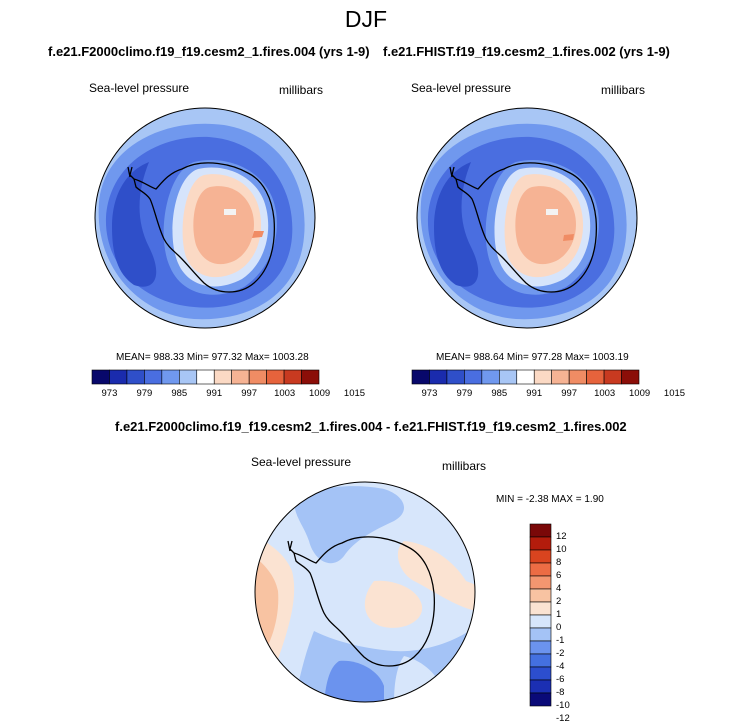  What do you see at coordinates (559, 562) in the screenshot?
I see `colorbar-tick-label: 8` at bounding box center [559, 562].